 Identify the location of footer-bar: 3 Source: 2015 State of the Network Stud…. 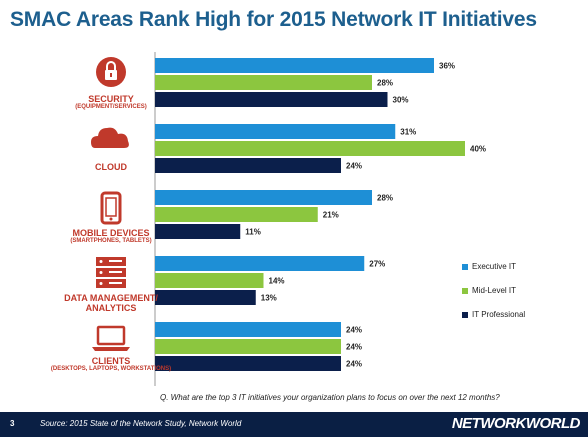
(294, 424).